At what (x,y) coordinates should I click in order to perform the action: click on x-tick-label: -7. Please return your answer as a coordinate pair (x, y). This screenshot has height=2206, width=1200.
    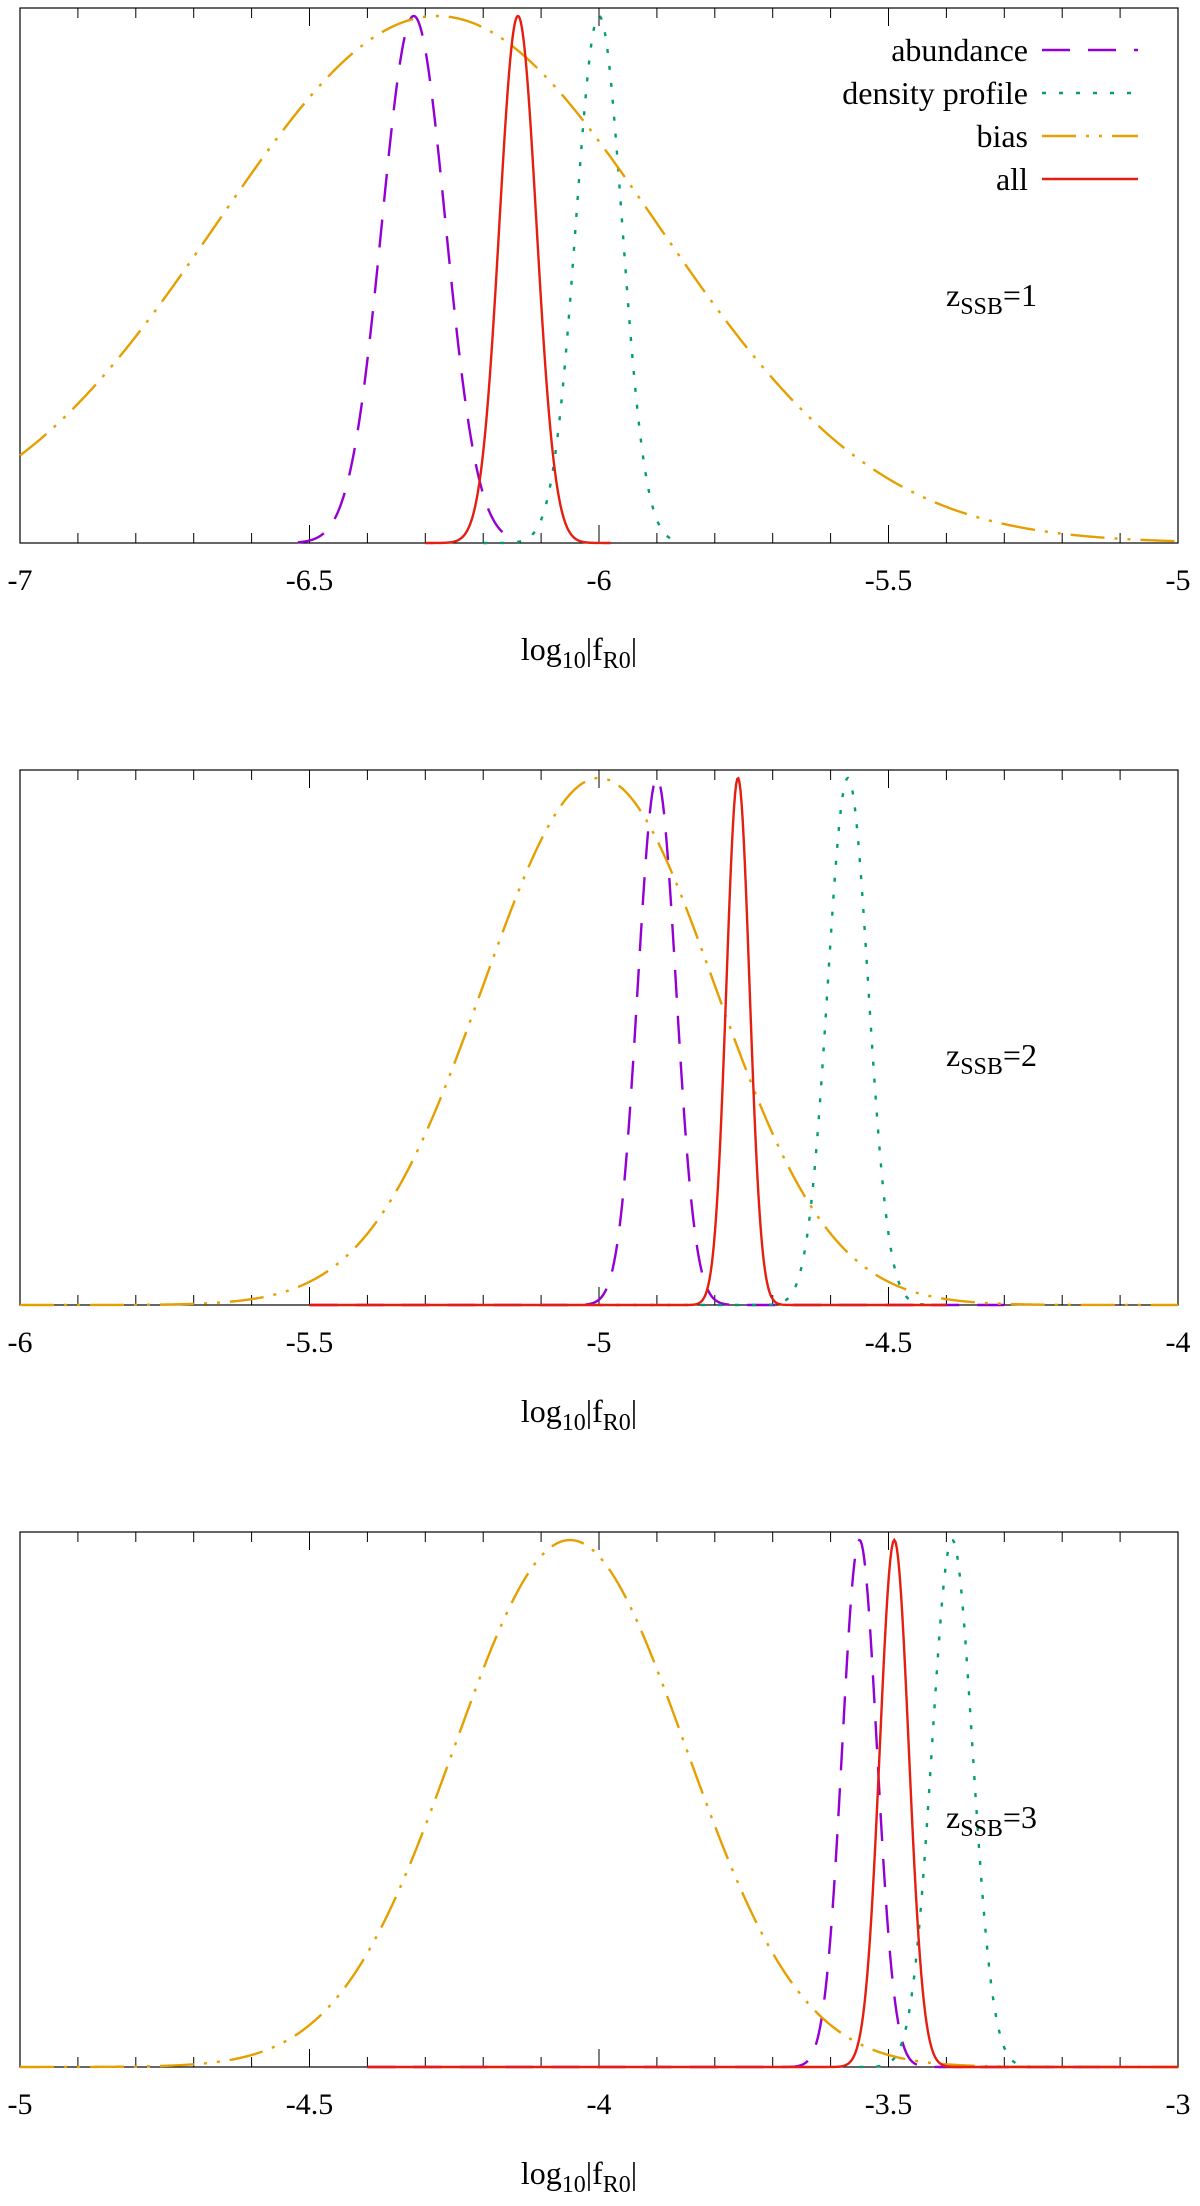
    Looking at the image, I should click on (20, 580).